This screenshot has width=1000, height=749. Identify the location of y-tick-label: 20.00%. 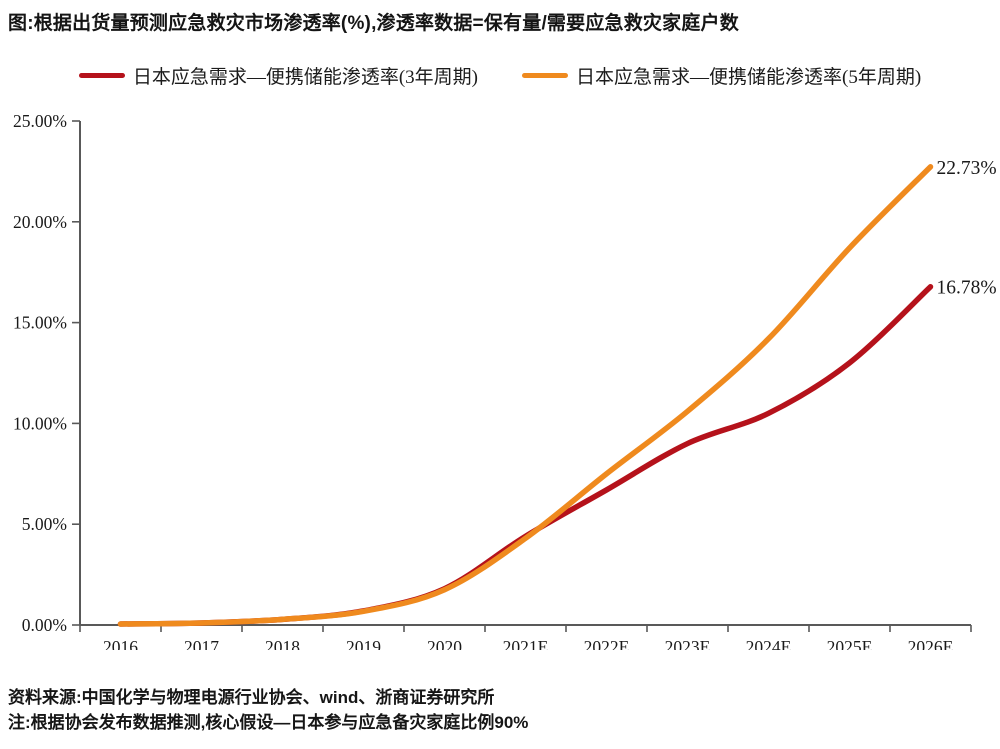
(40, 222).